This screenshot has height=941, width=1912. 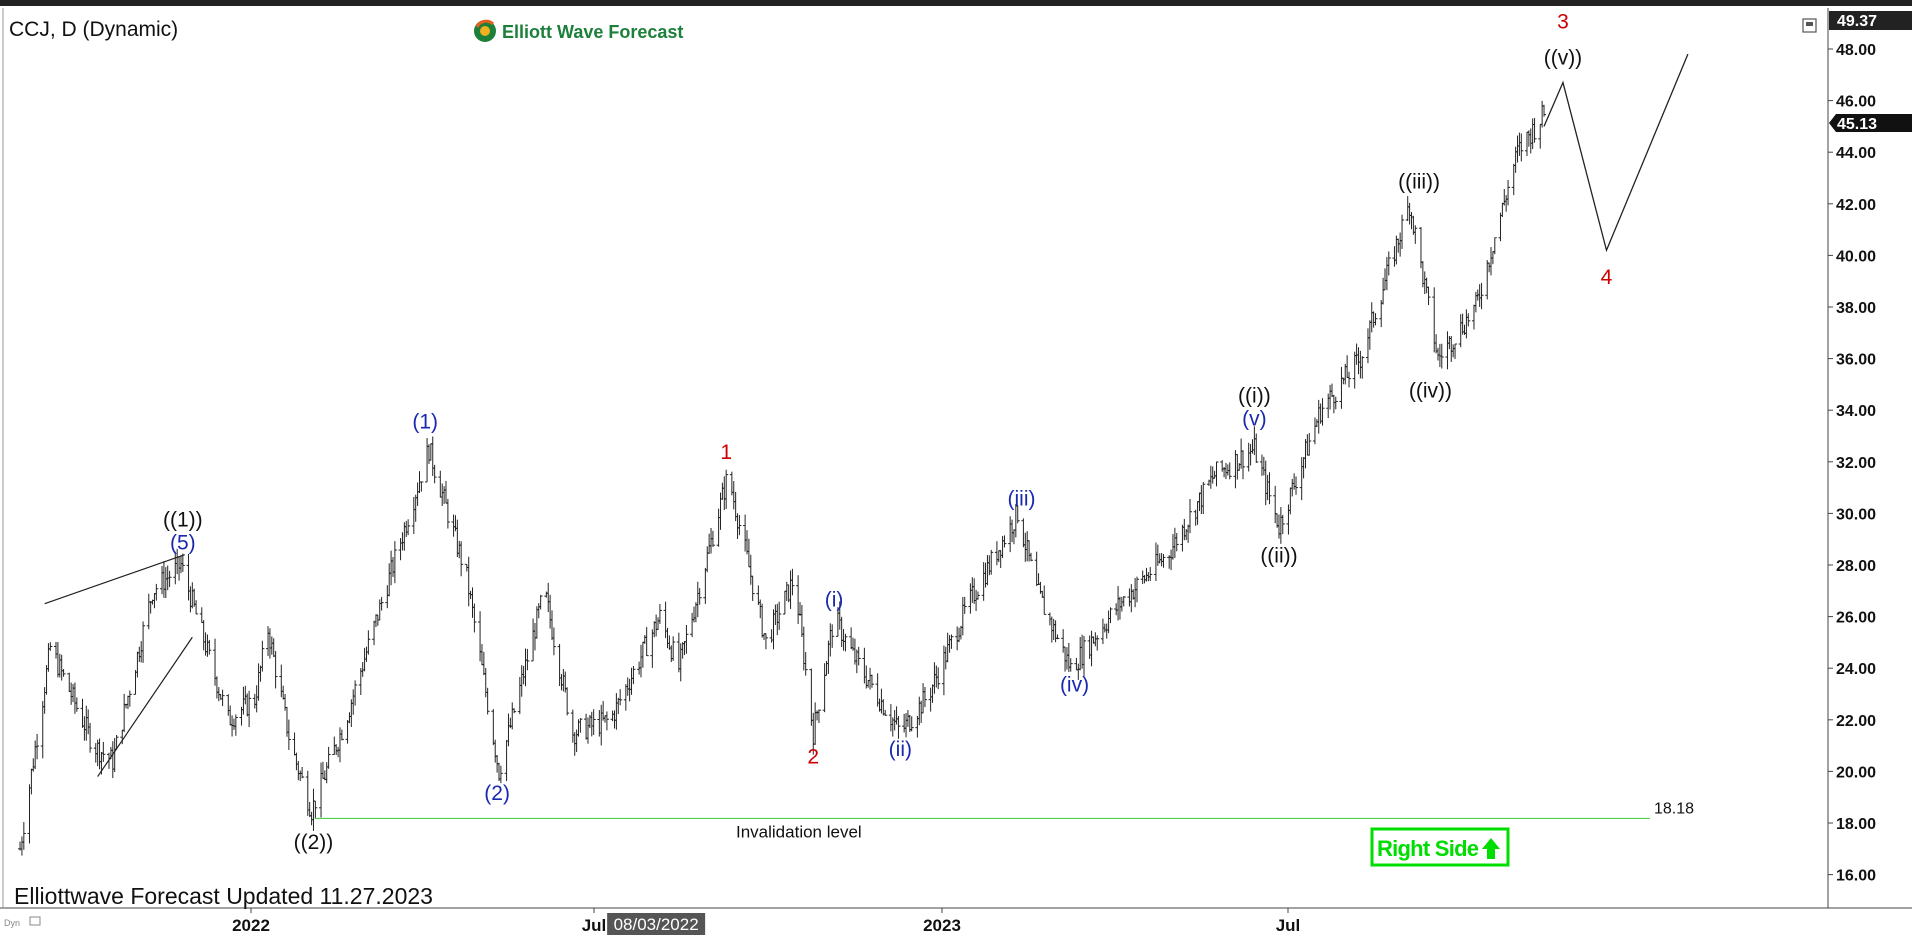 I want to click on up-arrow-icon, so click(x=1491, y=848).